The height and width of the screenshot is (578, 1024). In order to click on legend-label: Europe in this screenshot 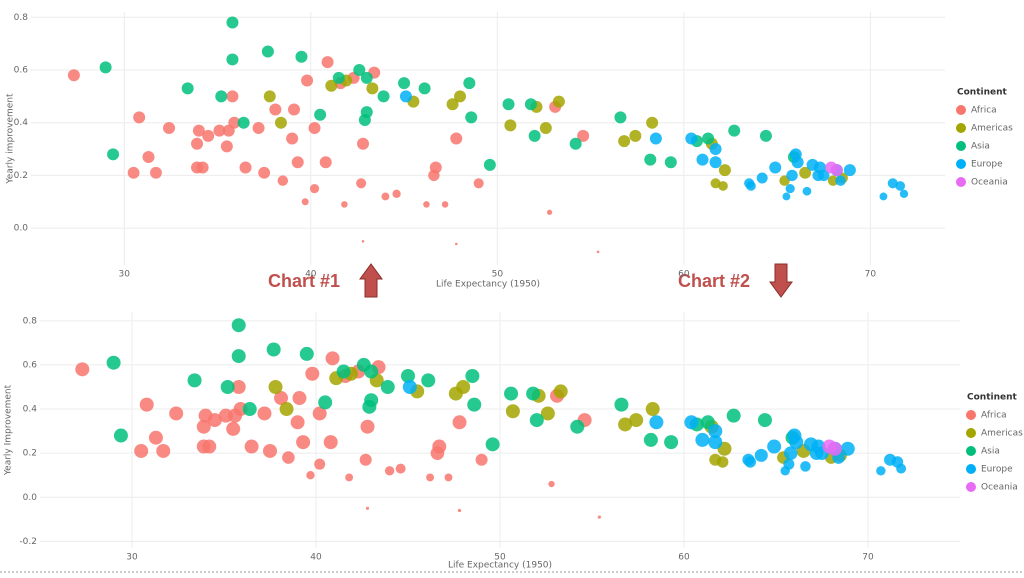, I will do `click(987, 165)`.